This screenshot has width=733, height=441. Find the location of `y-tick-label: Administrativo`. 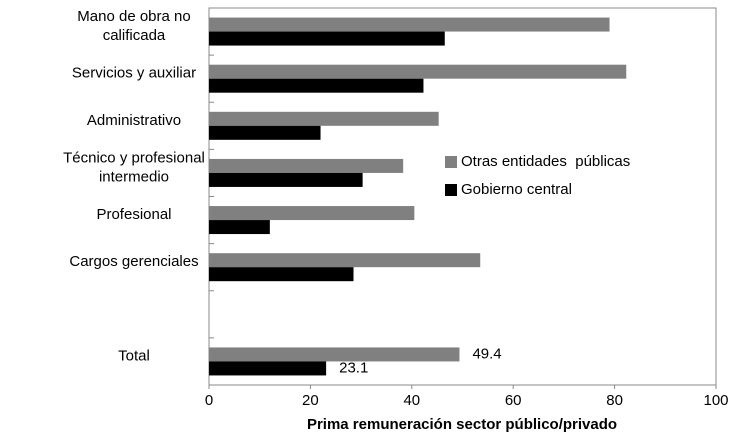

y-tick-label: Administrativo is located at coordinates (134, 120).